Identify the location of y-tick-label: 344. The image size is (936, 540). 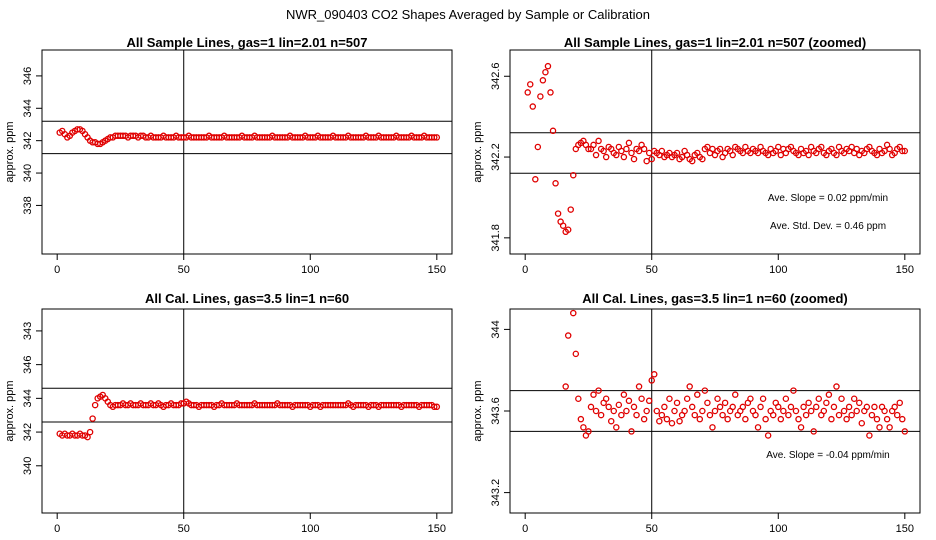
(496, 329).